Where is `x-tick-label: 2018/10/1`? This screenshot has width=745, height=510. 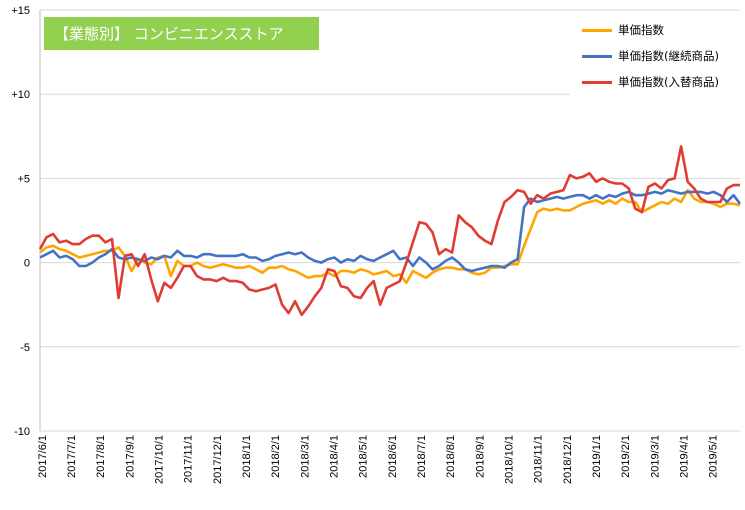
x-tick-label: 2018/10/1 is located at coordinates (510, 459).